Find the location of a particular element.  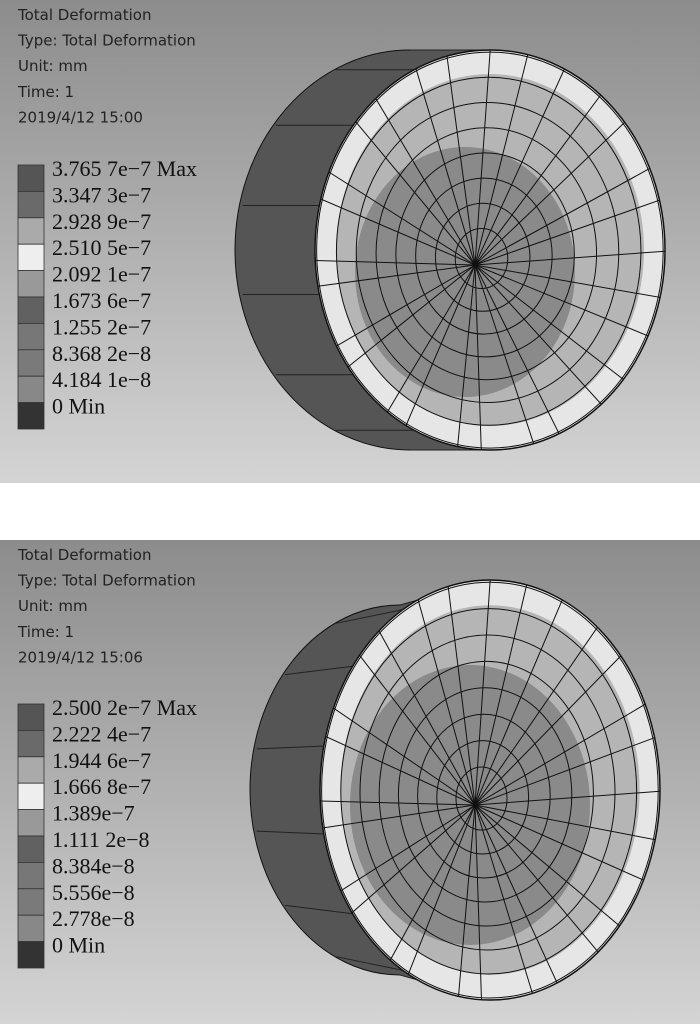

legend-label: 1.666 8e−7 is located at coordinates (101, 786).